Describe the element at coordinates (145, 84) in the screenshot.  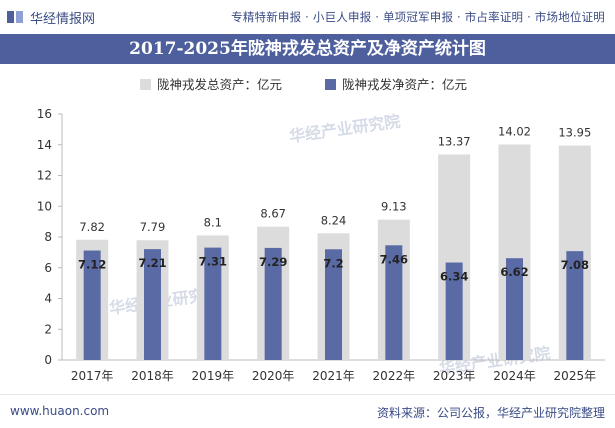
I see `legend-swatch-total` at that location.